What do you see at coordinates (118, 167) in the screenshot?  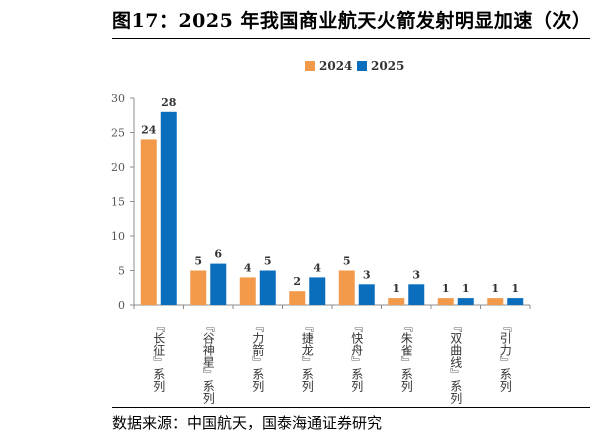 I see `y-tick-label: 20` at bounding box center [118, 167].